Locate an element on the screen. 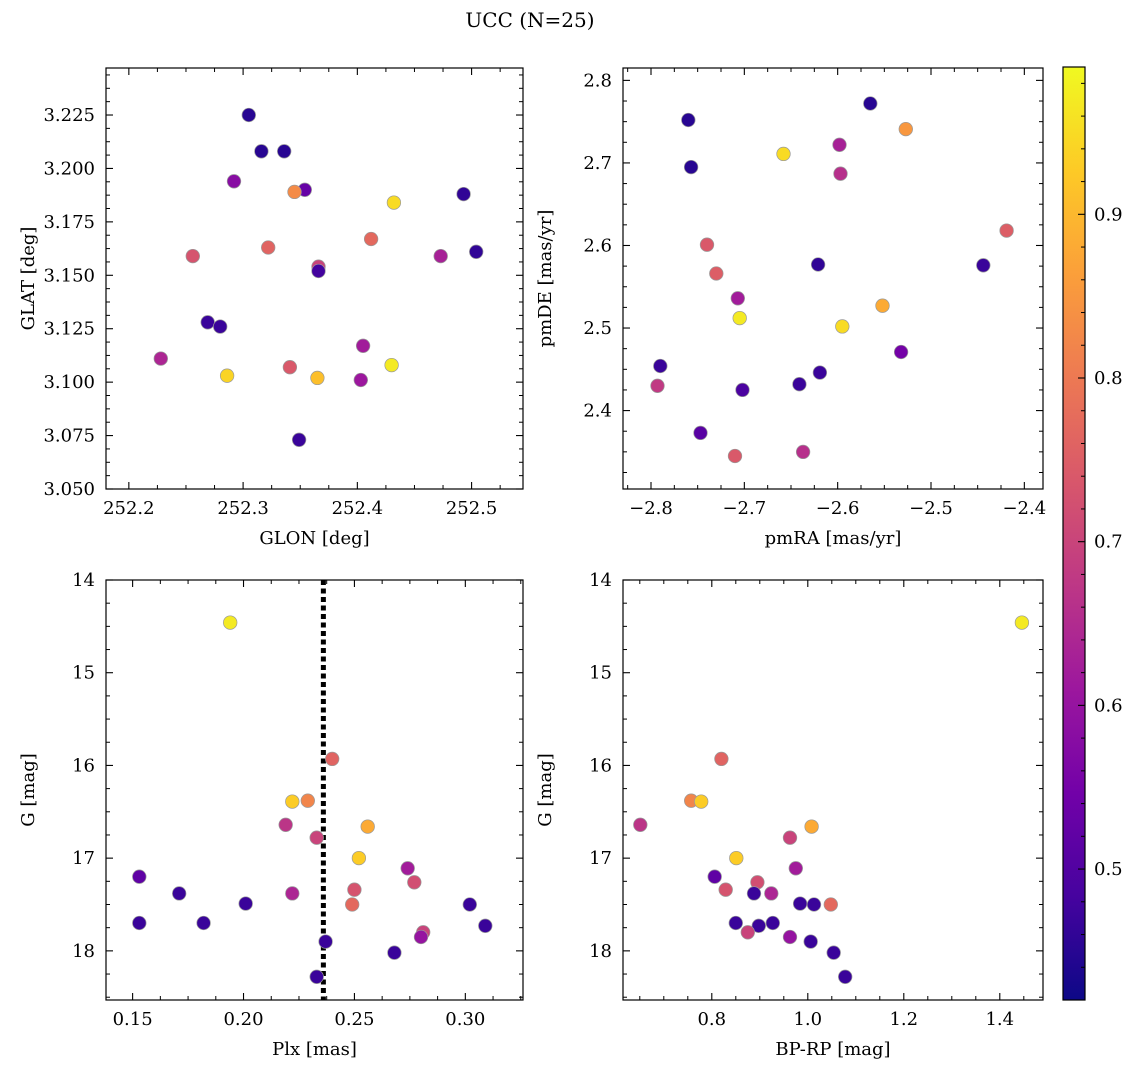 The width and height of the screenshot is (1136, 1067). y-tick-label: 2.7 is located at coordinates (597, 163).